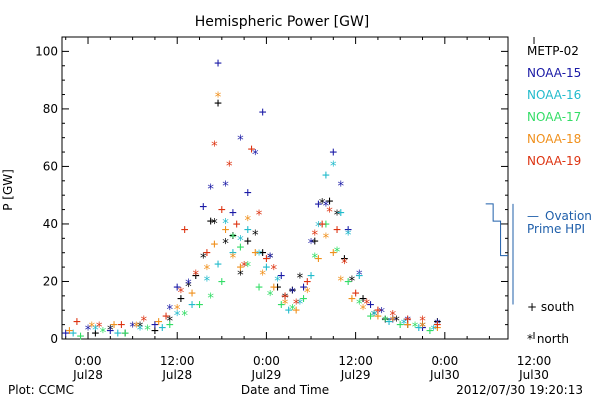 The image size is (600, 400). I want to click on y-tick-label: 100, so click(46, 51).